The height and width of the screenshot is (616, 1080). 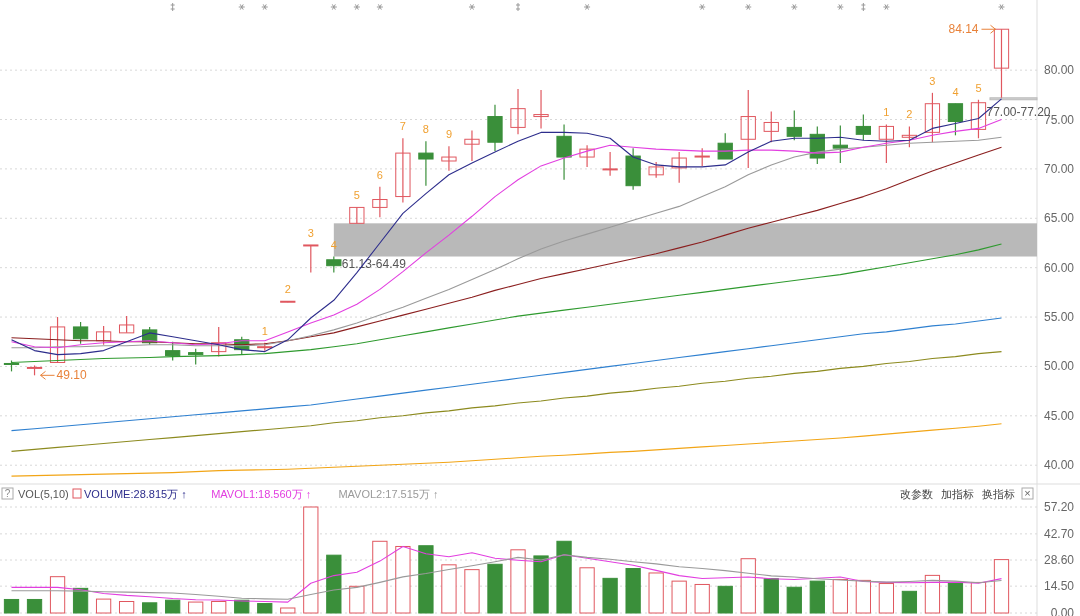 I want to click on text: 2, so click(x=287, y=289).